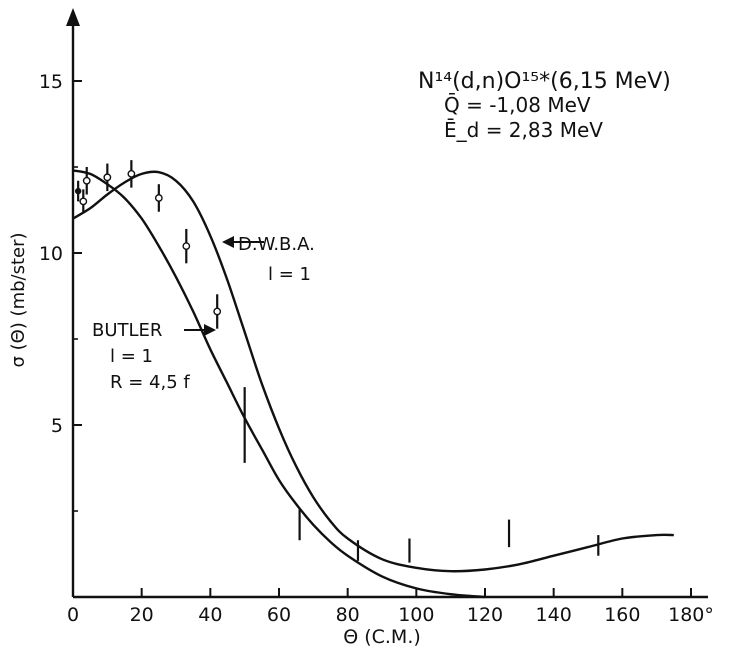 Image resolution: width=731 pixels, height=654 pixels. I want to click on x-tick-label: 120, so click(485, 615).